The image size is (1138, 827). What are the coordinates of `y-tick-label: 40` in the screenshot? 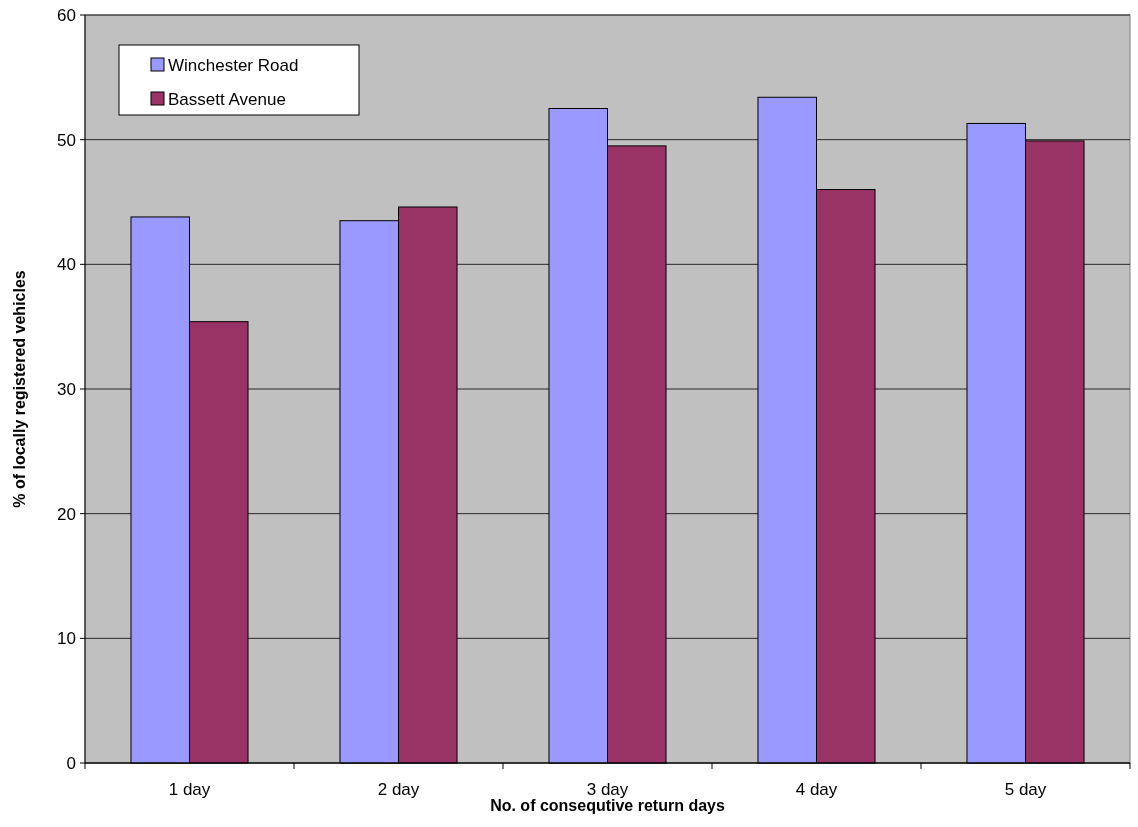 It's located at (66, 265).